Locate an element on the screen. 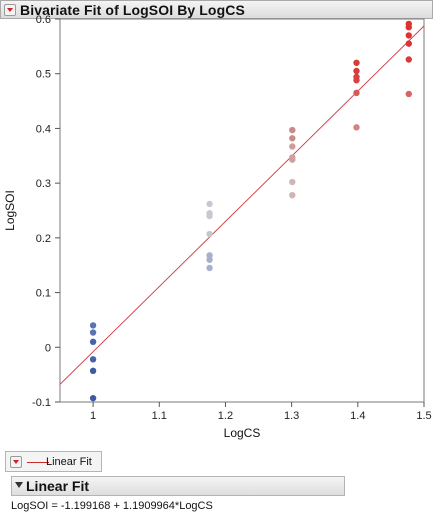 Image resolution: width=437 pixels, height=515 pixels. report-title: Linear Fit is located at coordinates (58, 486).